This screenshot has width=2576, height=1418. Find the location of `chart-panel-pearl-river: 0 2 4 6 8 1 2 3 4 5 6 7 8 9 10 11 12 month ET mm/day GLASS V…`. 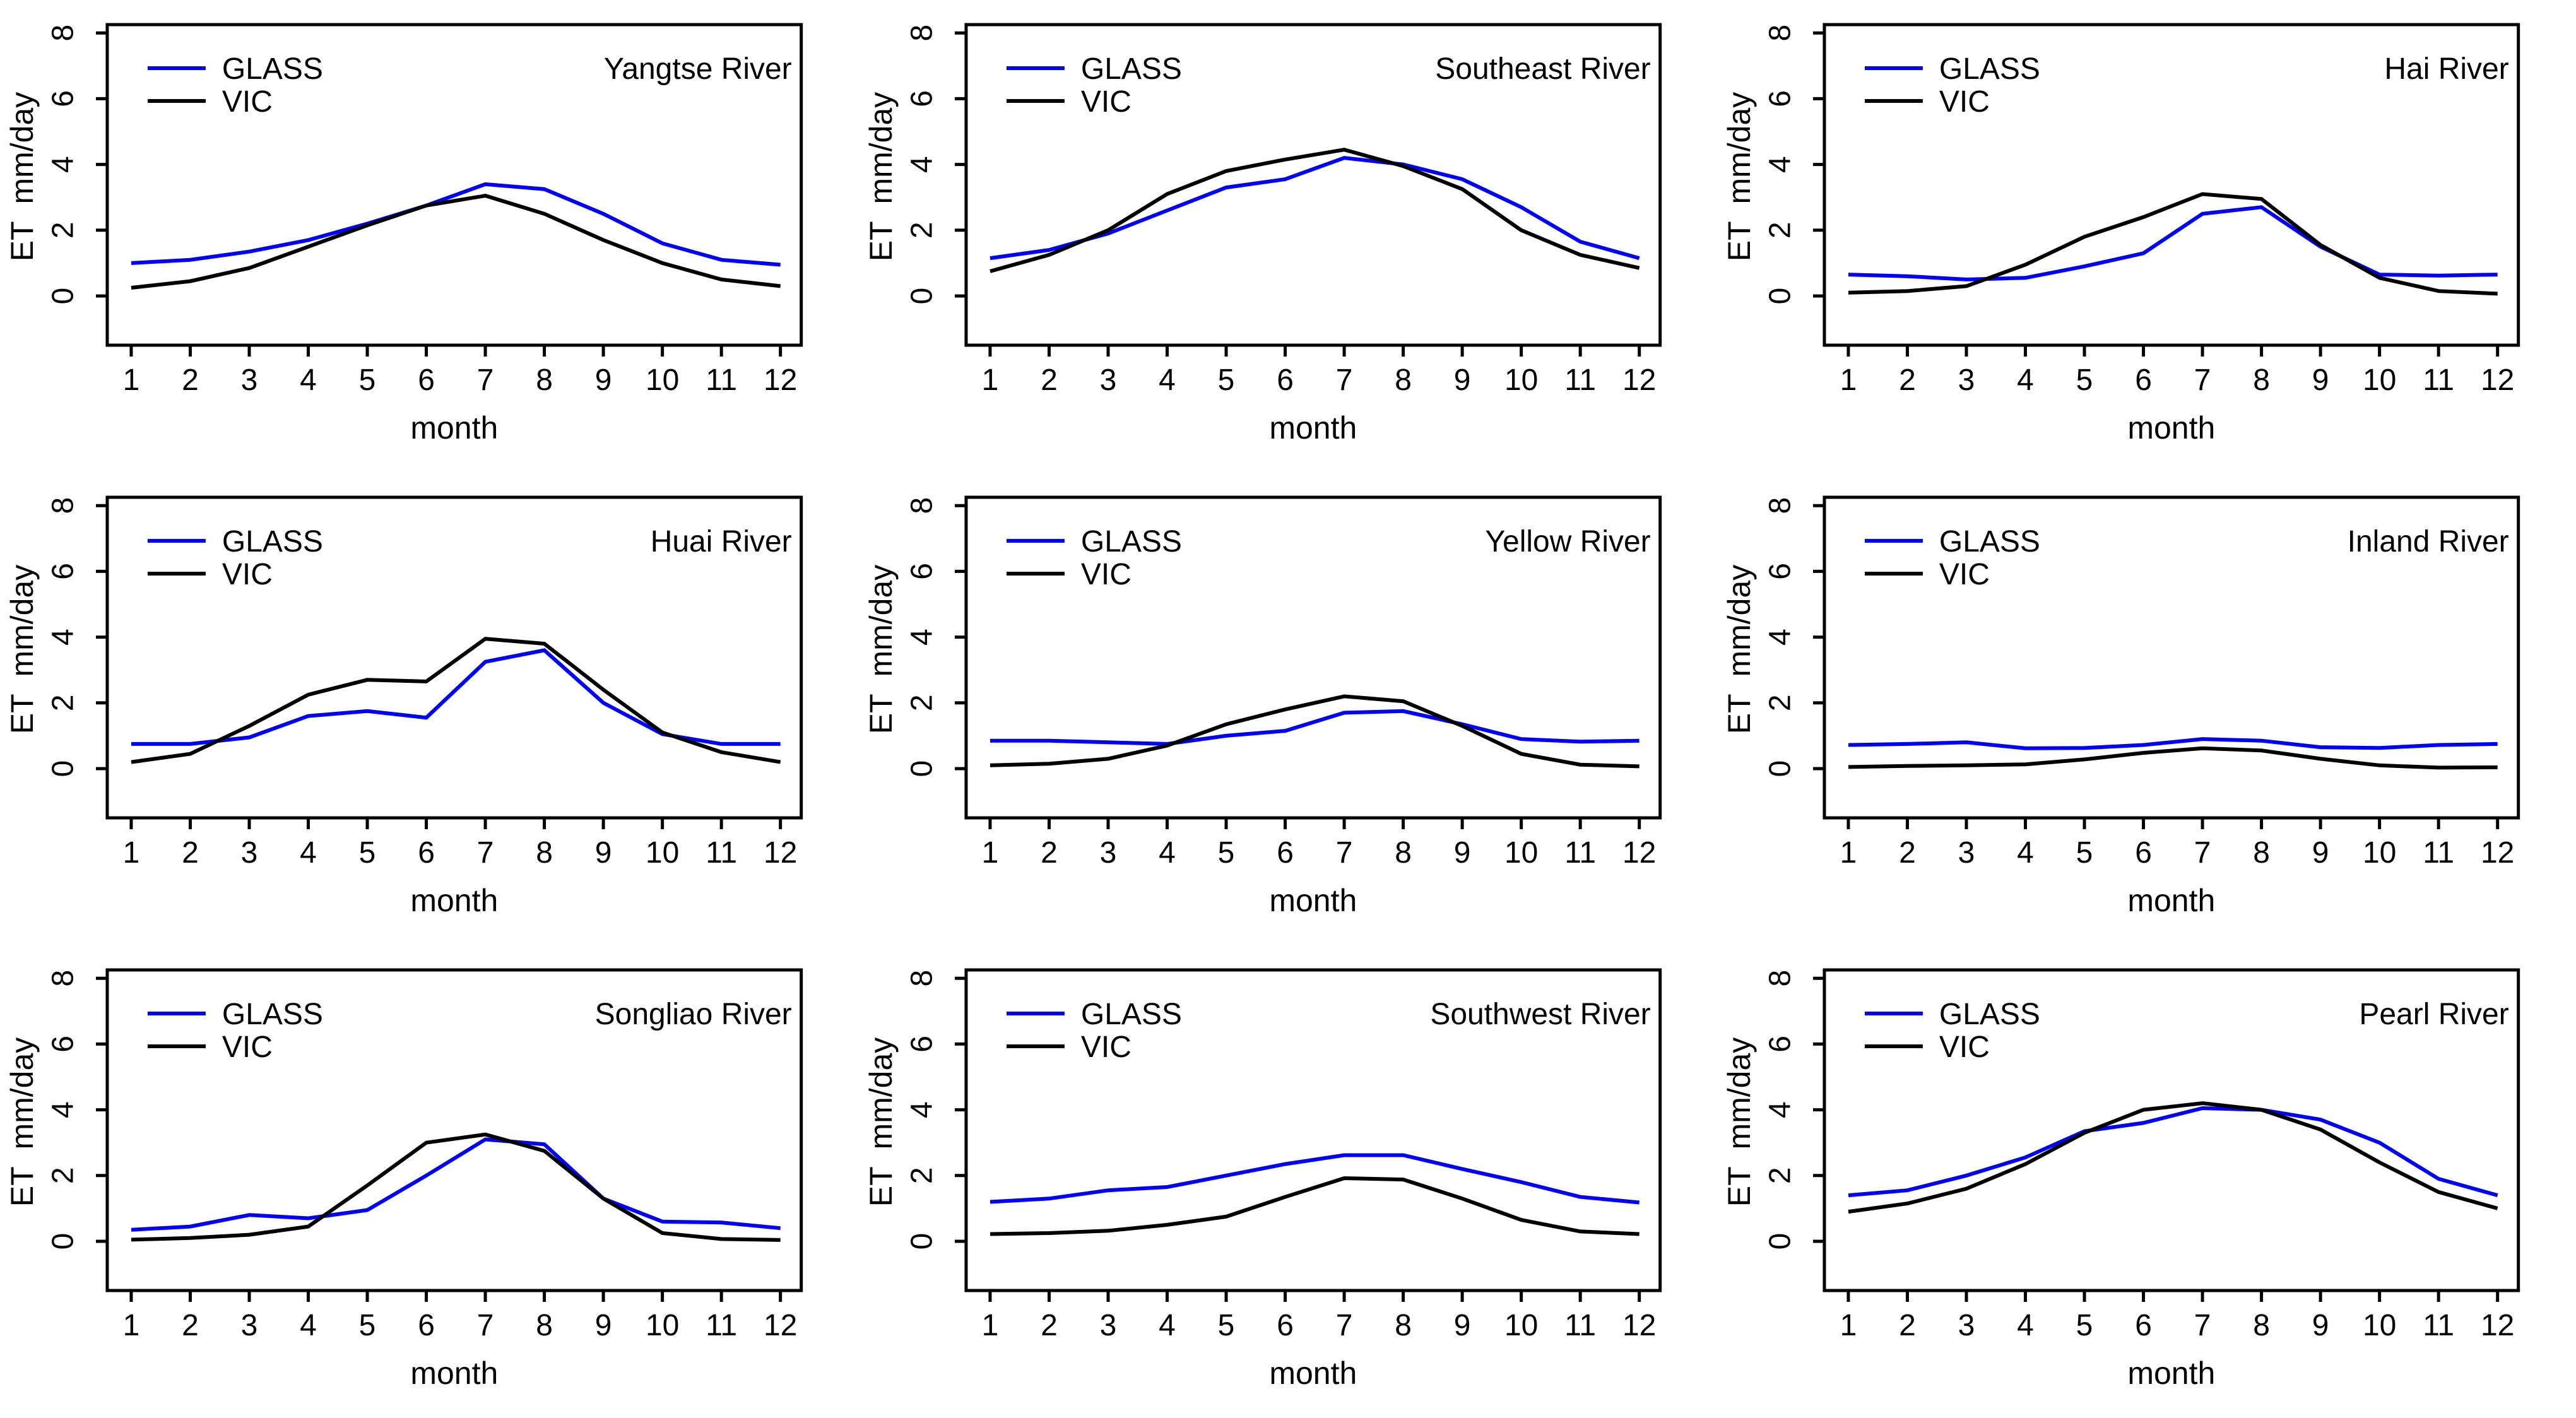

chart-panel-pearl-river: 0 2 4 6 8 1 2 3 4 5 6 7 8 9 10 11 12 month ET mm/day GLASS V… is located at coordinates (2146, 1182).